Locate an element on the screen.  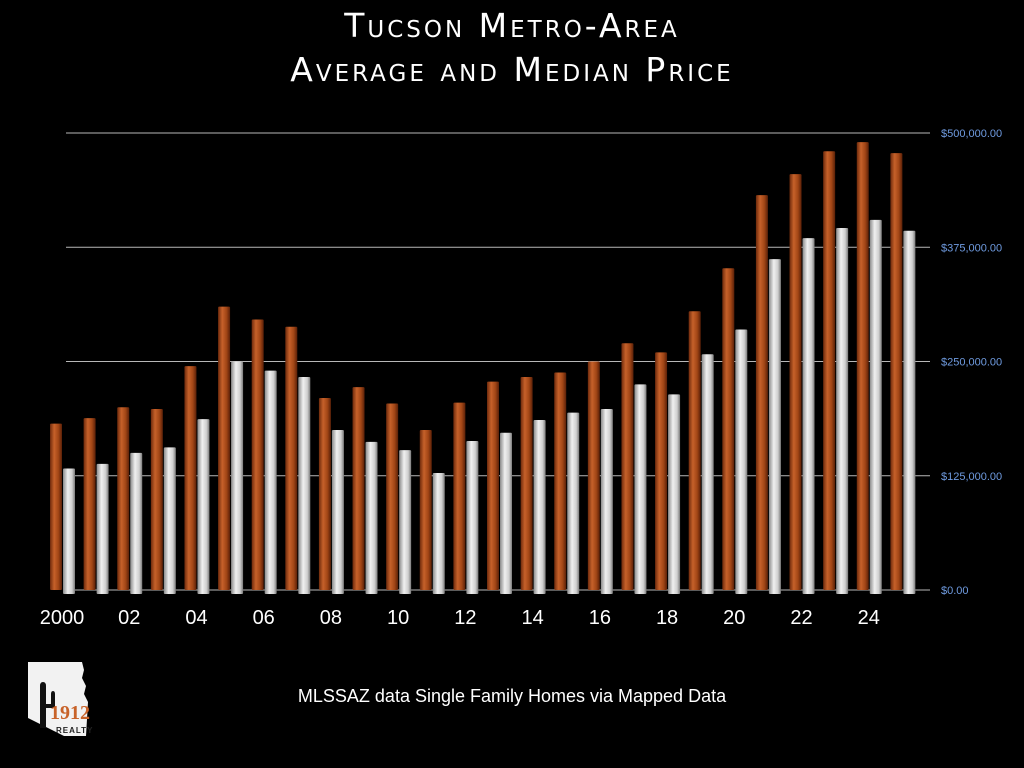
x-tick-label: 2000 is located at coordinates (62, 618).